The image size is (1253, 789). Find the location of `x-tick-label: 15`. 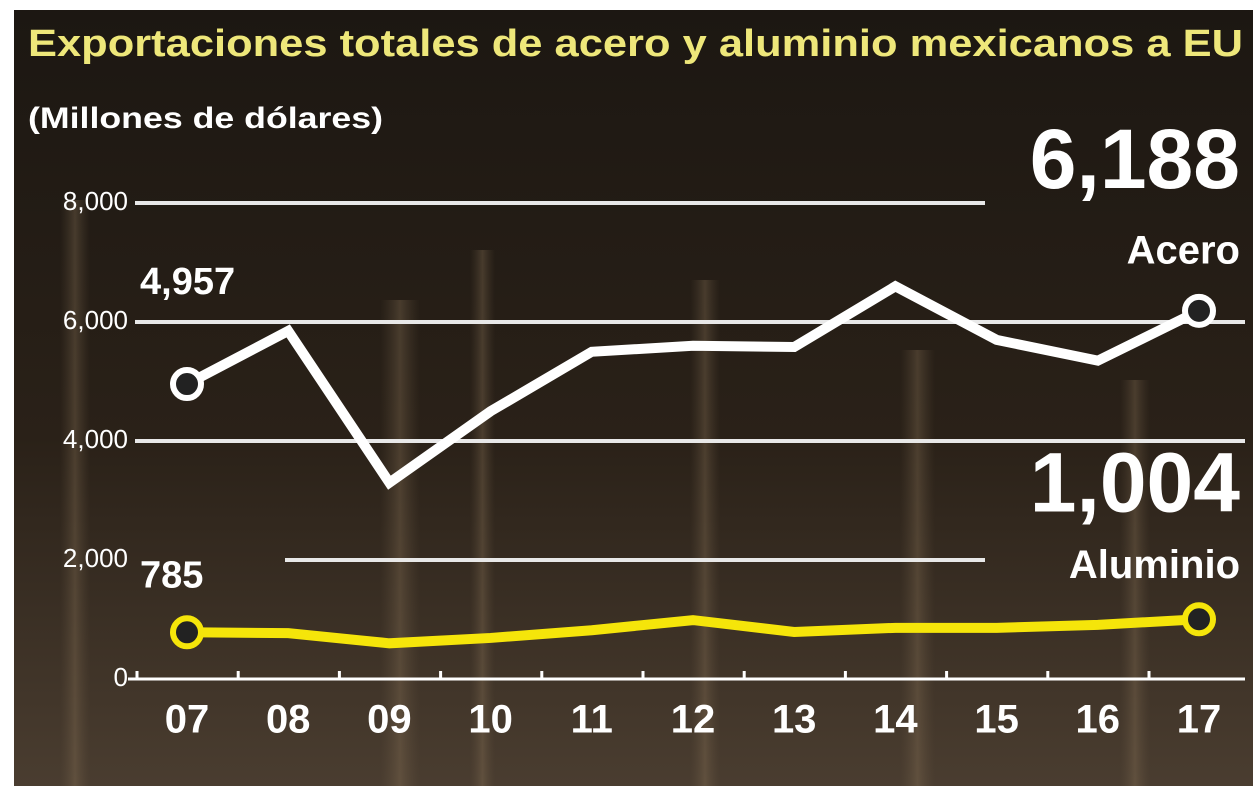

x-tick-label: 15 is located at coordinates (996, 720).